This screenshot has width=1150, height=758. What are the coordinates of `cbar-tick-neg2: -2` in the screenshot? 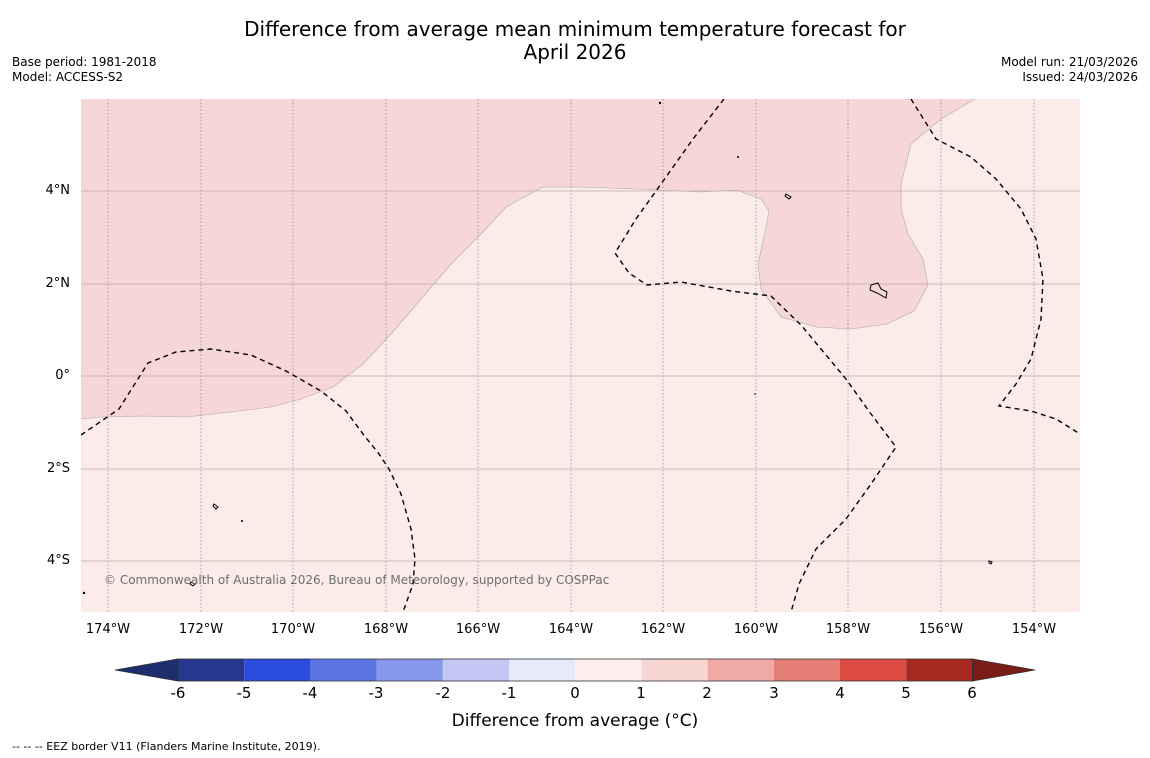 It's located at (443, 693).